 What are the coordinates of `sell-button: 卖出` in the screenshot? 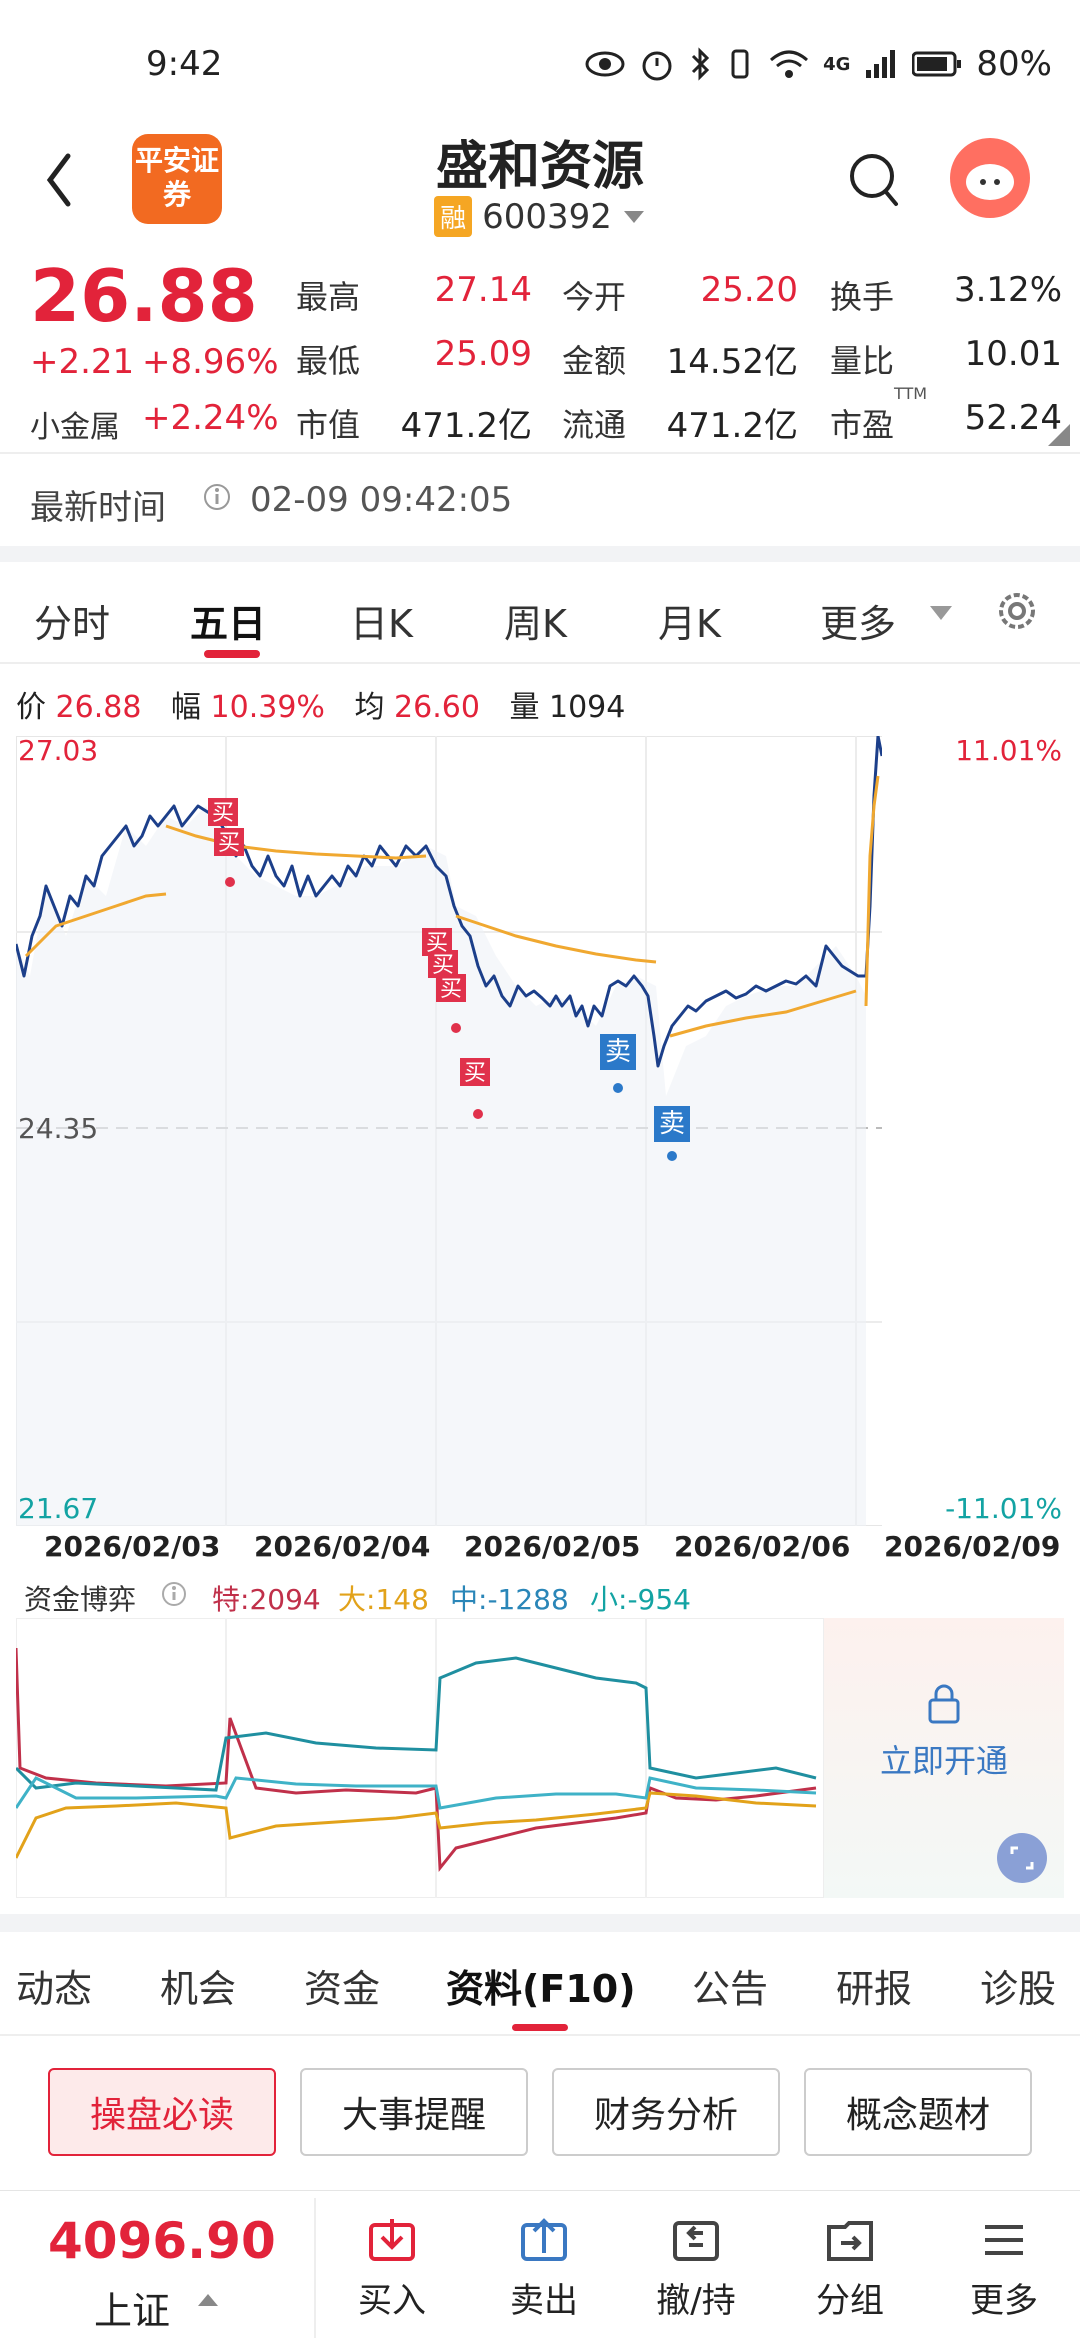 It's located at (544, 2268).